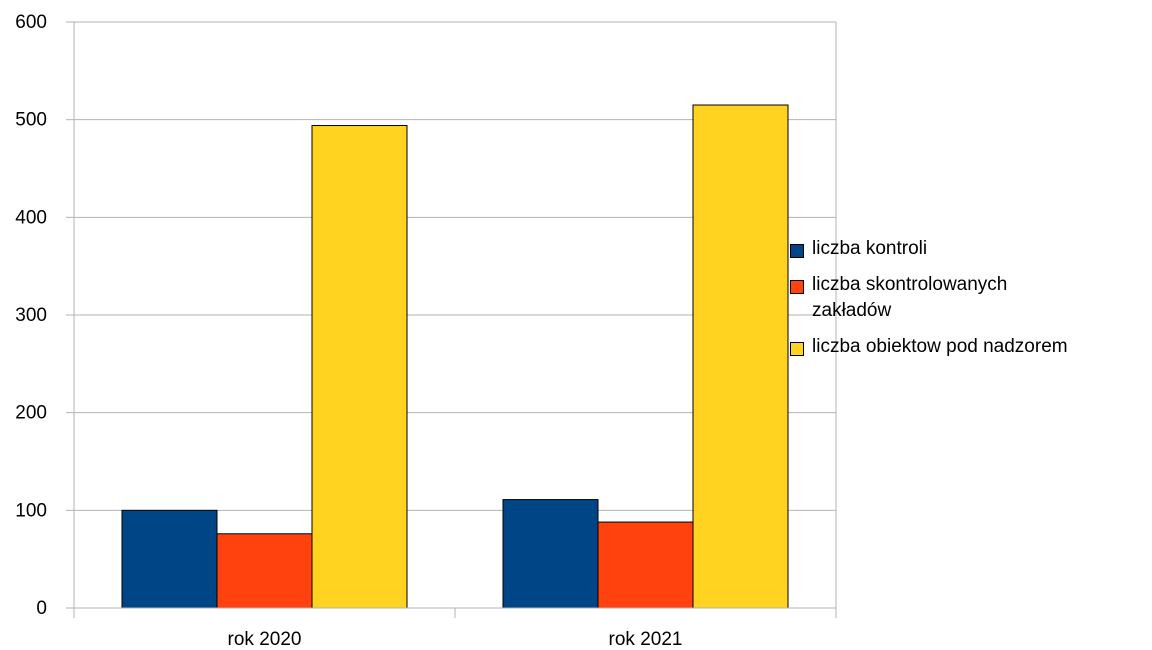 Image resolution: width=1152 pixels, height=650 pixels. I want to click on y-tick-label: 300, so click(31, 315).